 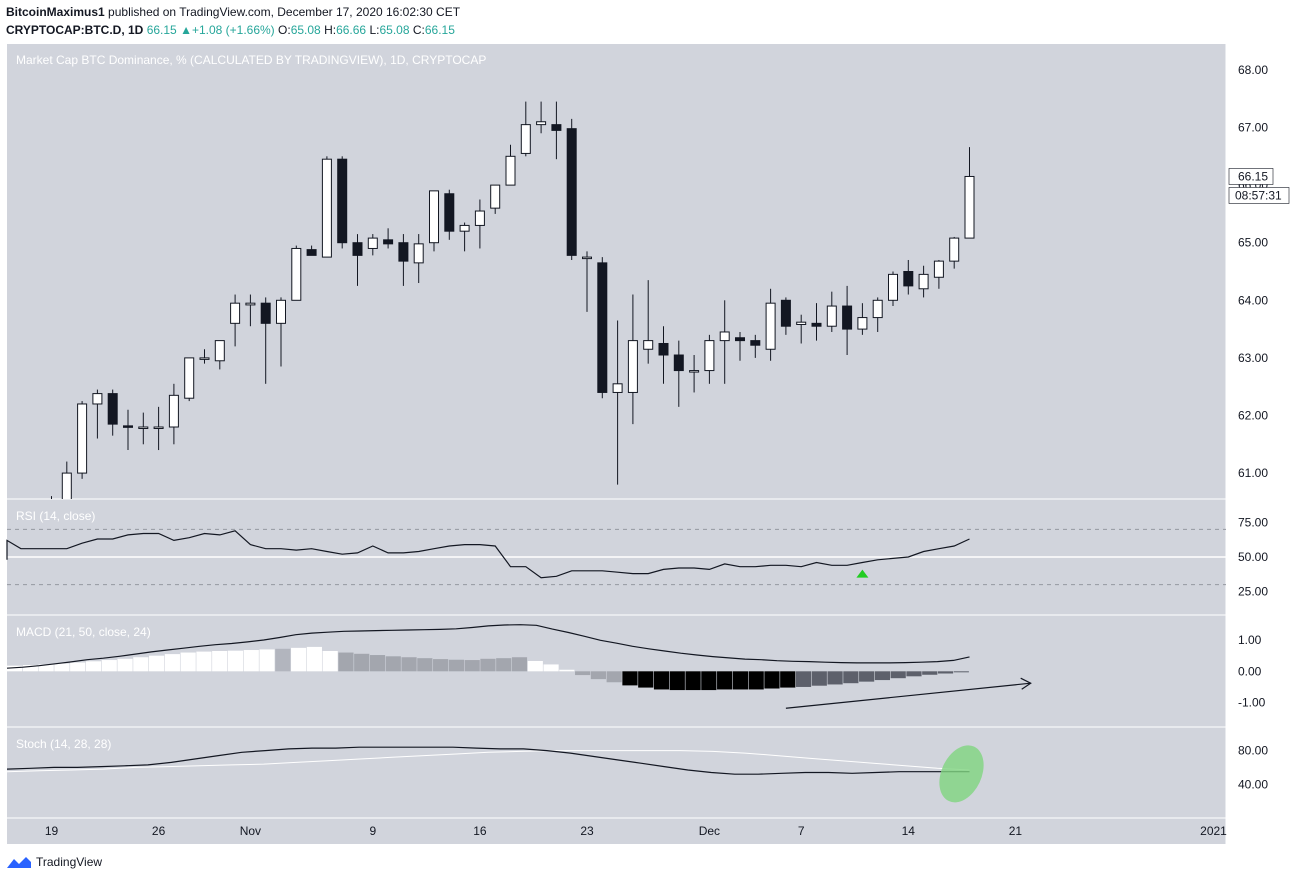 I want to click on close-label: C:, so click(x=418, y=30).